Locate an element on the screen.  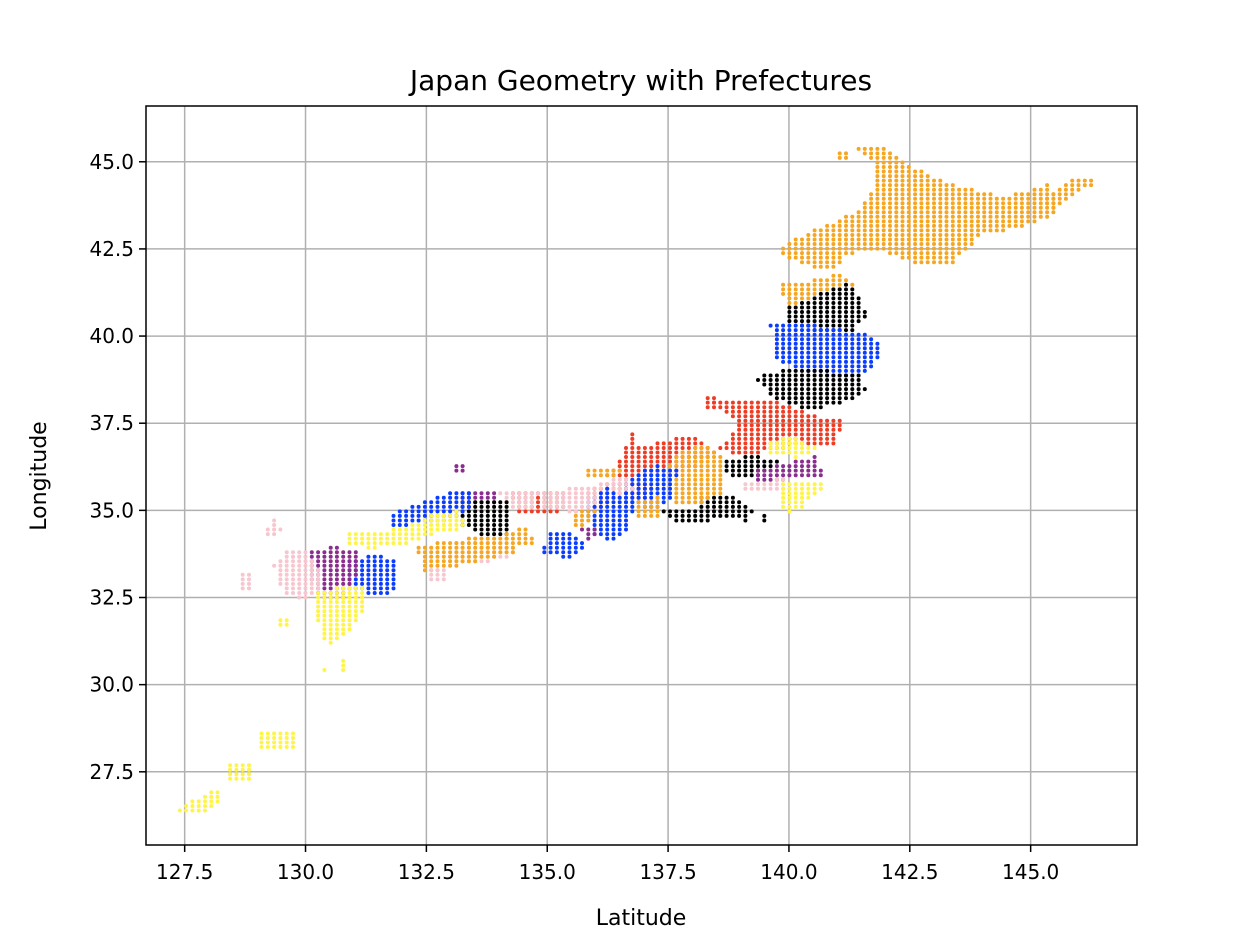
x-tick-label: 137.5 is located at coordinates (667, 872).